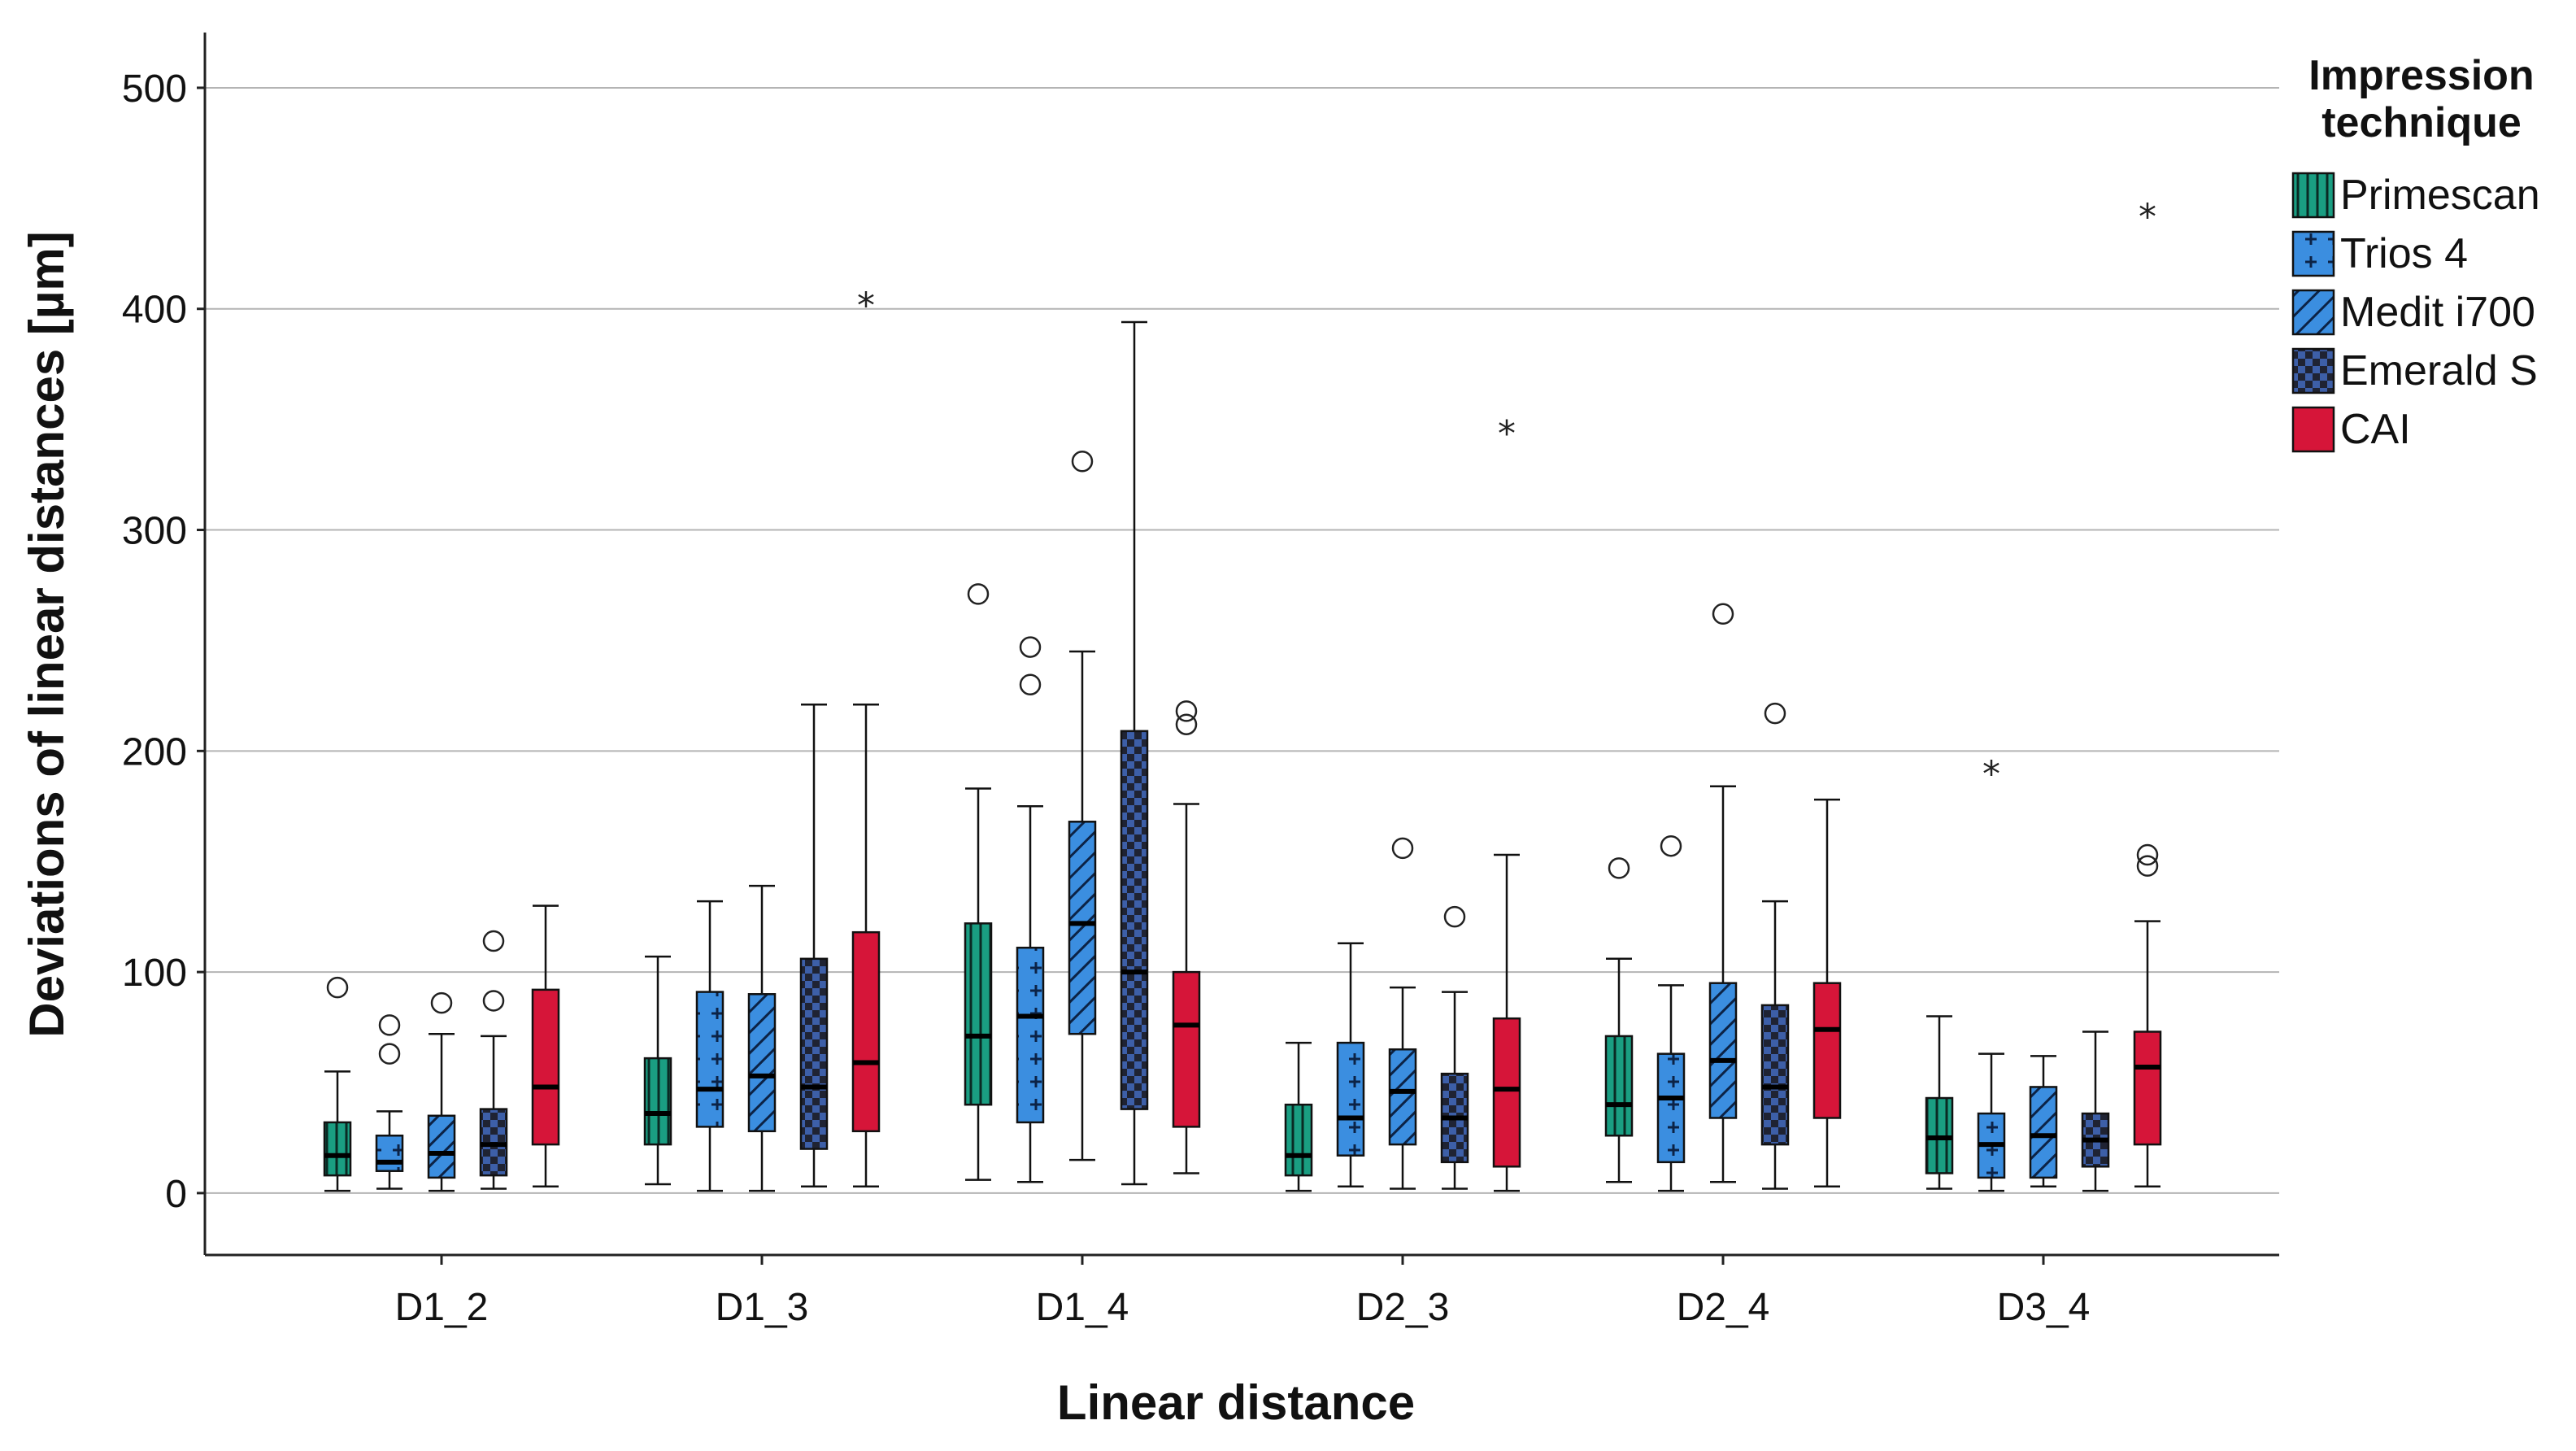  I want to click on box-emerald-s-D1_3-iqr-box, so click(814, 1053).